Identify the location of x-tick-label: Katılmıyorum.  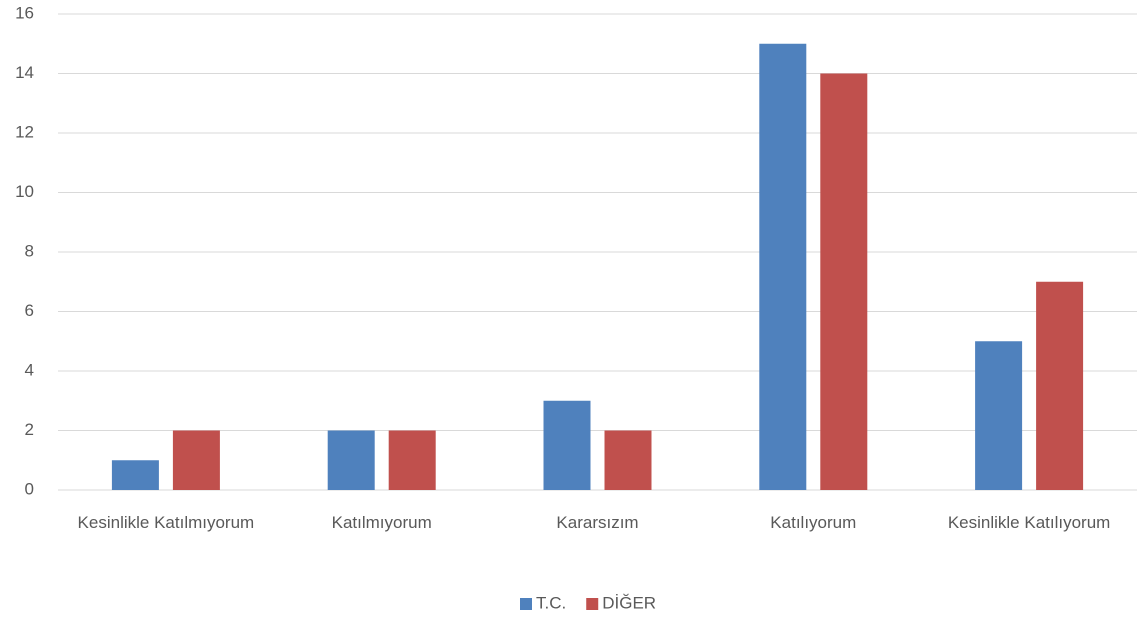
(381, 522).